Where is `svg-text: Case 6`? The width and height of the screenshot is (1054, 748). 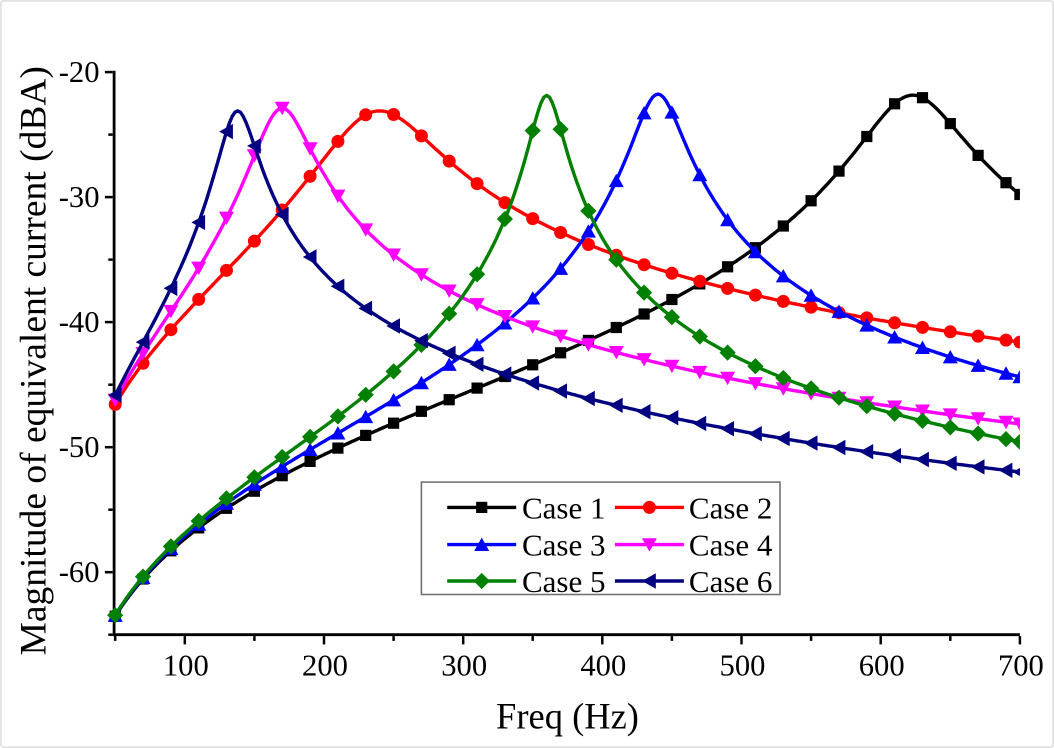
svg-text: Case 6 is located at coordinates (731, 581).